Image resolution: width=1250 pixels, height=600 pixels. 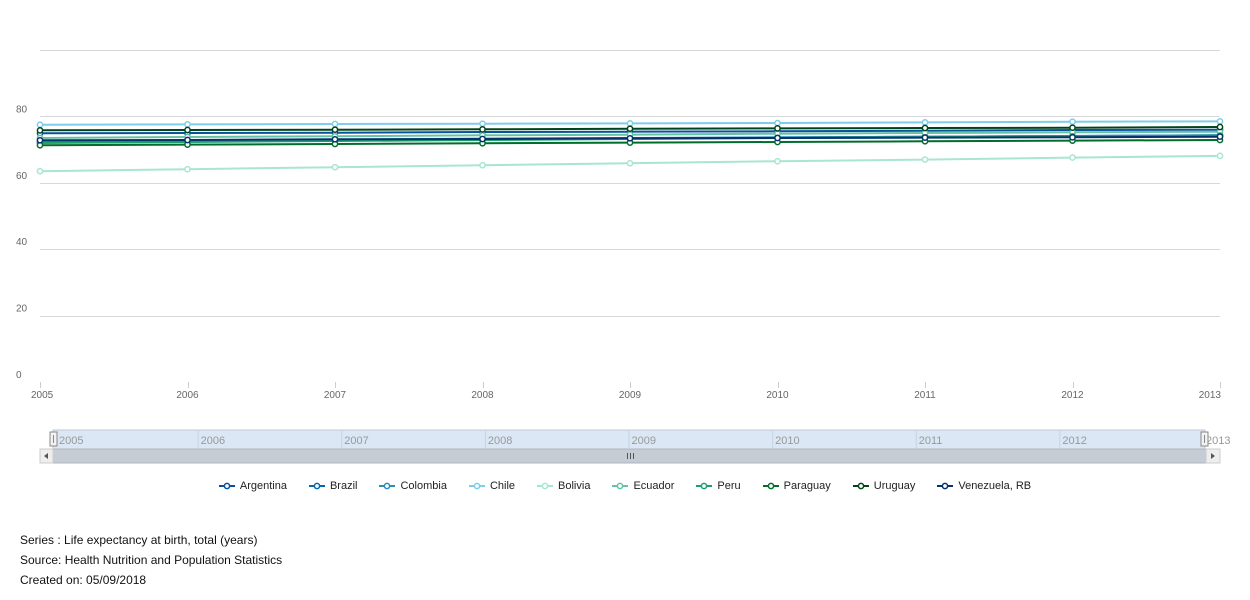 What do you see at coordinates (19, 375) in the screenshot?
I see `y-tick-label: 0` at bounding box center [19, 375].